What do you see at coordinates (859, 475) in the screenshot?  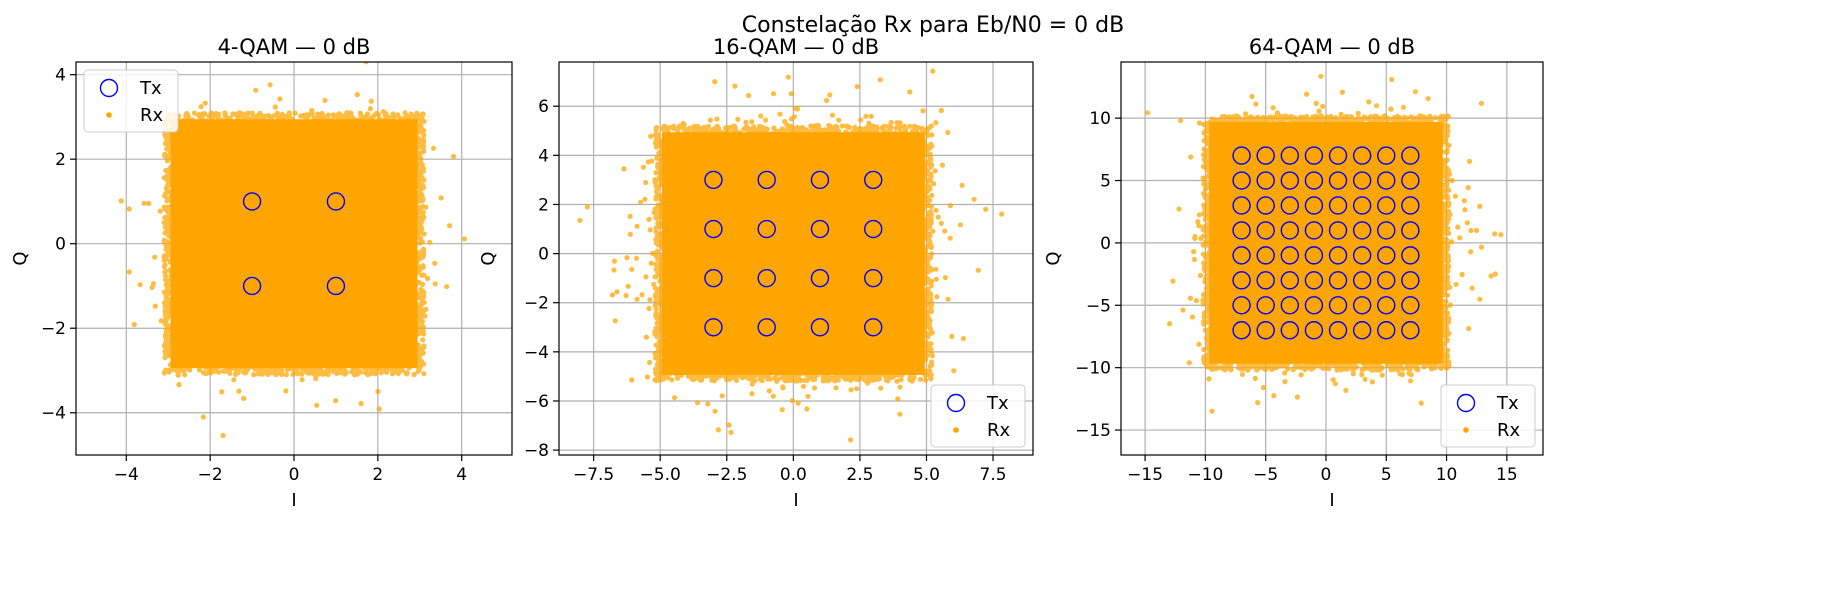 I see `x-tick-label: 2.5` at bounding box center [859, 475].